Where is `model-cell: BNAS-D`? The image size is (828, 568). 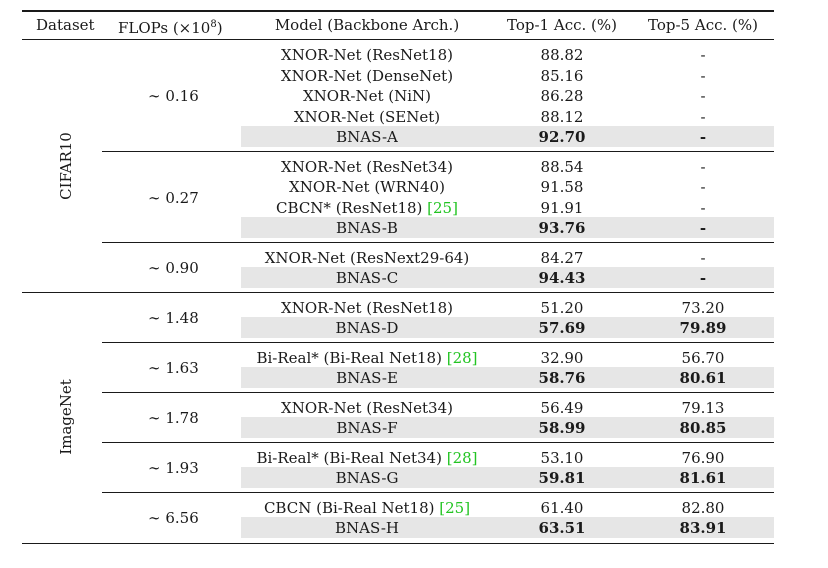
model-cell: BNAS-D is located at coordinates (367, 328).